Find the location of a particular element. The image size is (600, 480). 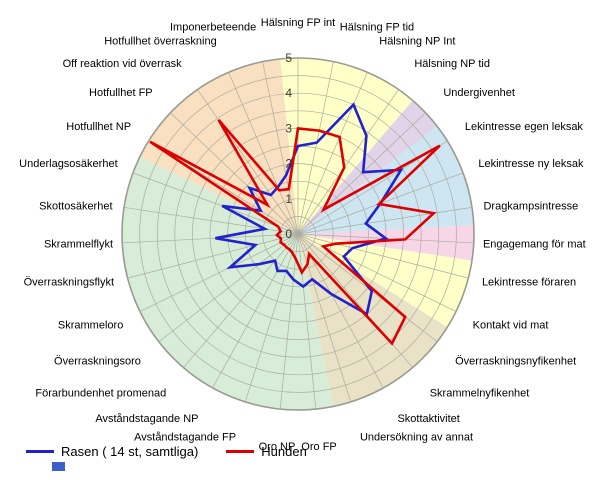

axis-label-25: Underlagsosäkerhet is located at coordinates (68, 164).